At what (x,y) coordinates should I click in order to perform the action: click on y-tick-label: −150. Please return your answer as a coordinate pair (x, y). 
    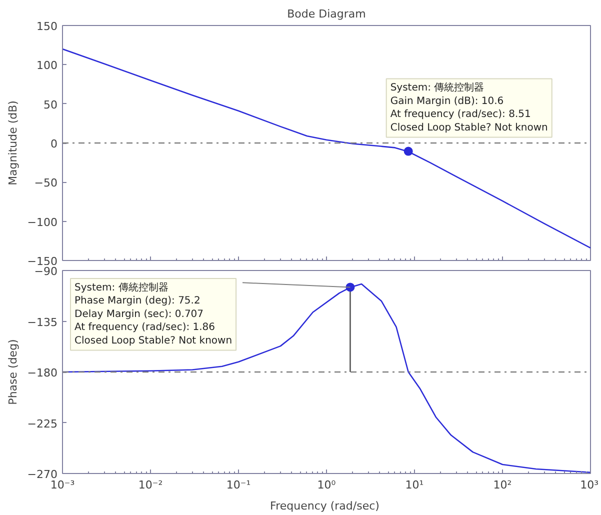
    Looking at the image, I should click on (42, 261).